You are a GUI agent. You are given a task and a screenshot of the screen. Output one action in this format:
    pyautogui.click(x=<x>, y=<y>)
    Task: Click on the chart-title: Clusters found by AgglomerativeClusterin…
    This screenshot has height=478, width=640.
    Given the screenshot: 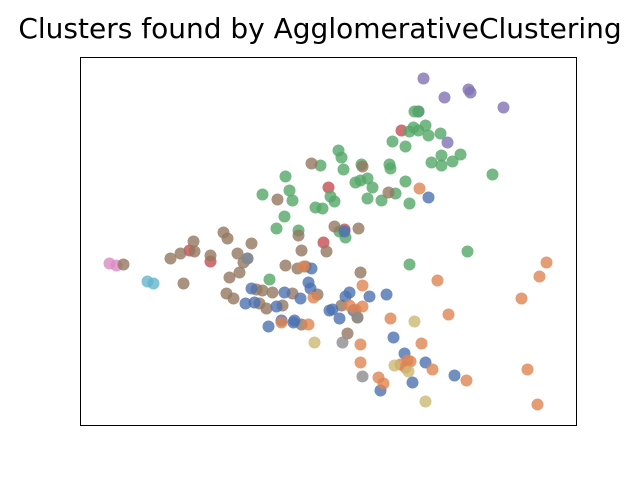 What is the action you would take?
    pyautogui.click(x=319, y=28)
    